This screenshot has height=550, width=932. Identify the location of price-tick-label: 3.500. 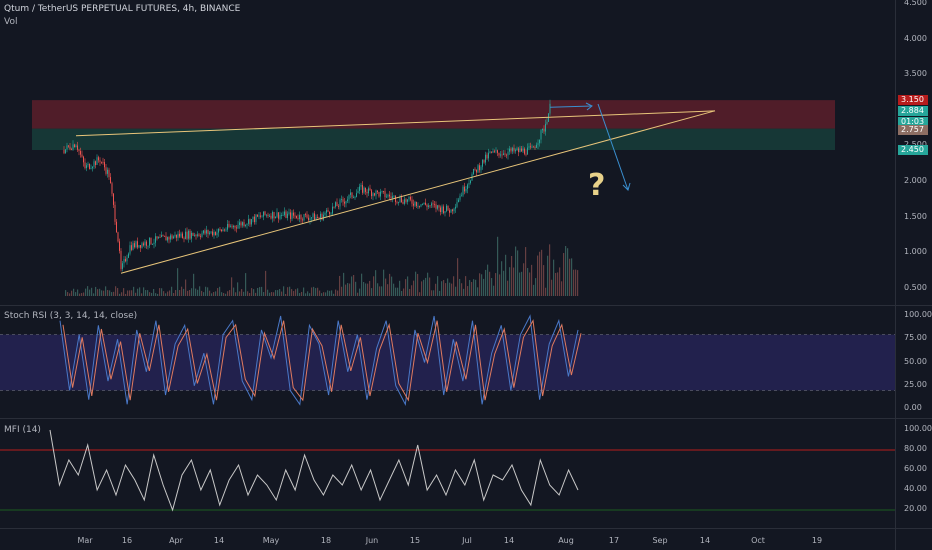
(915, 74).